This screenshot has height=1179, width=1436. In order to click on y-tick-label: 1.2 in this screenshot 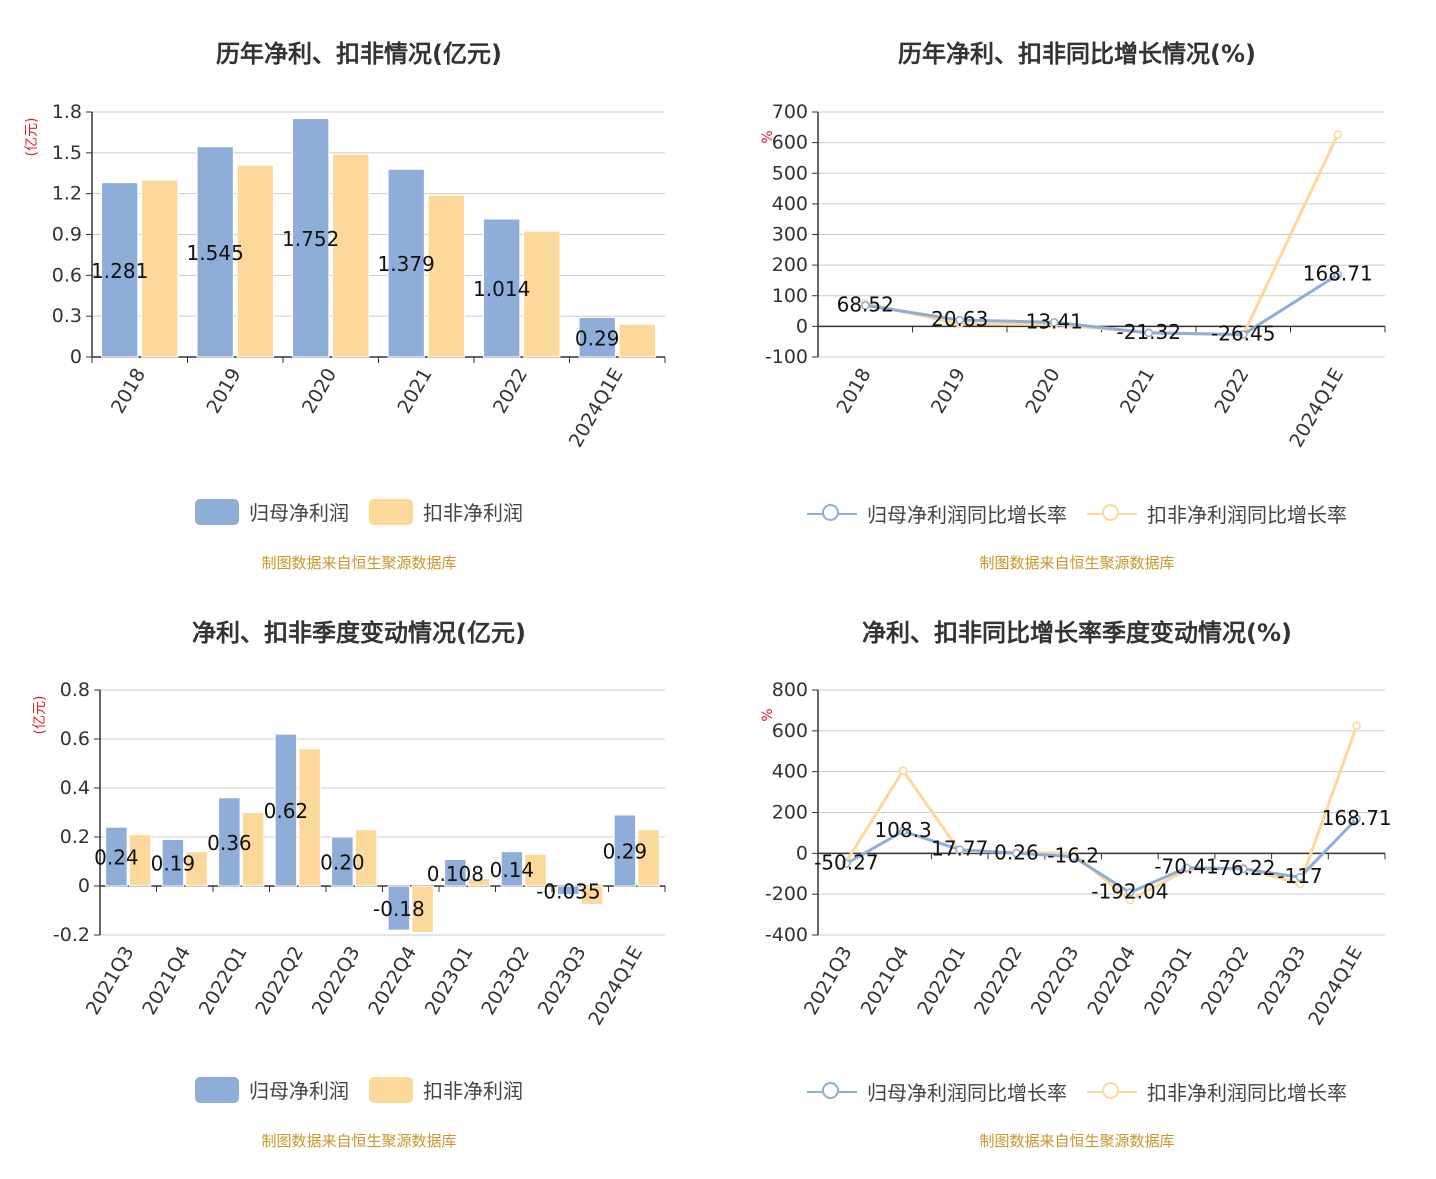, I will do `click(67, 194)`.